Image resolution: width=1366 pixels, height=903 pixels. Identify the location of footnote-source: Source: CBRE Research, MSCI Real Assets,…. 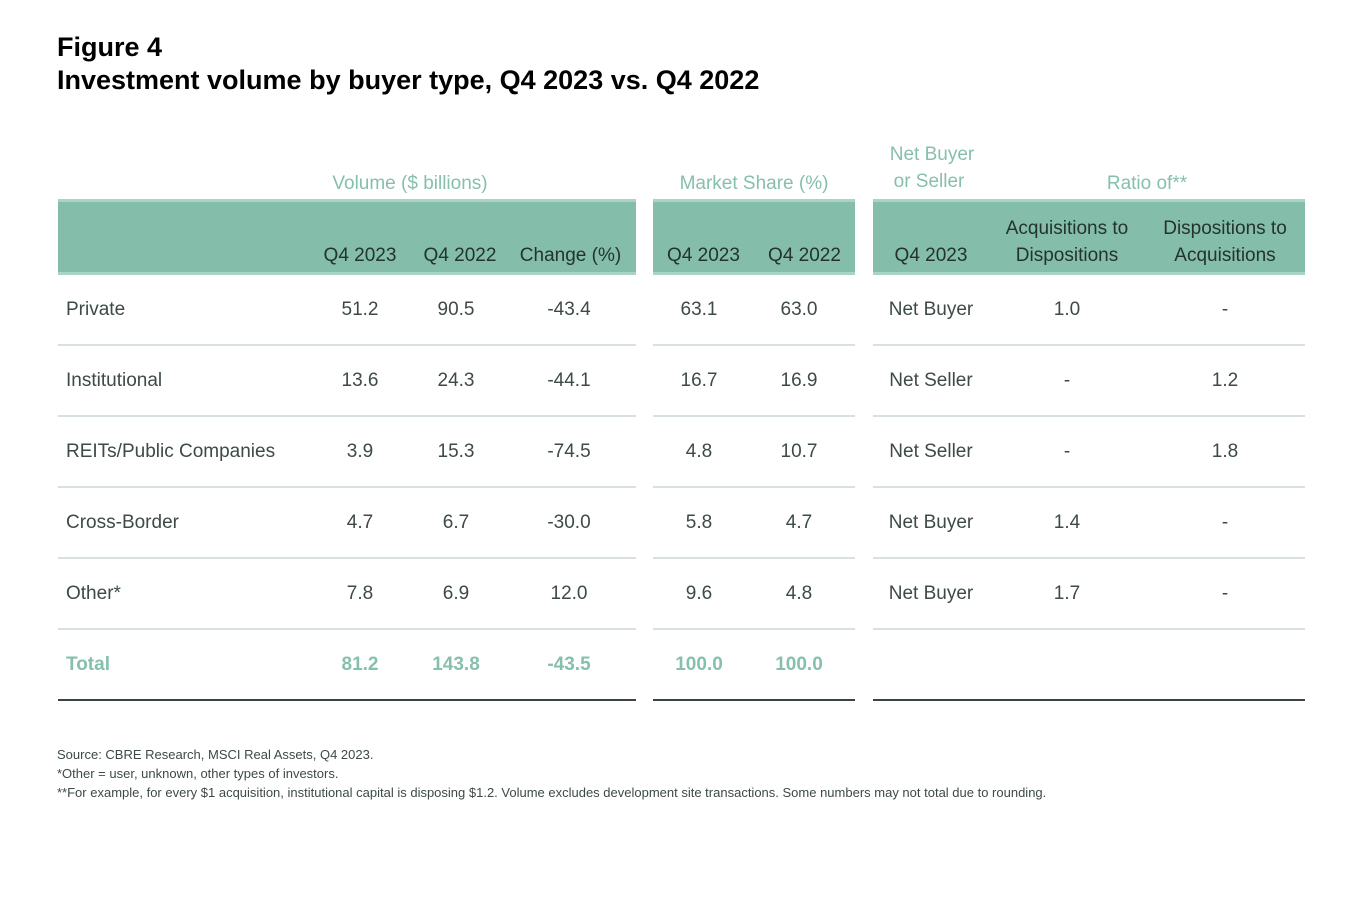
(215, 754).